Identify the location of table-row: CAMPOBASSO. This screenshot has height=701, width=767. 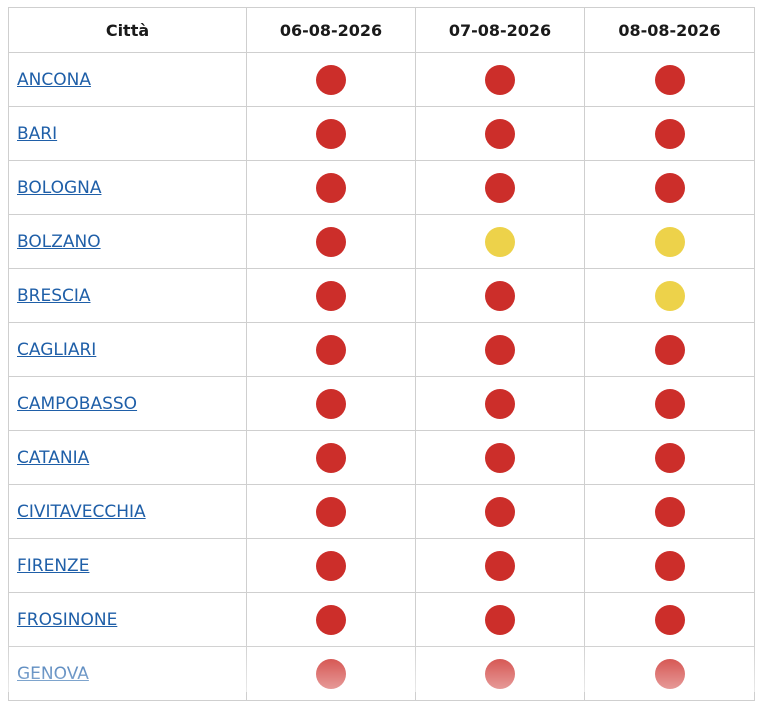
(381, 403).